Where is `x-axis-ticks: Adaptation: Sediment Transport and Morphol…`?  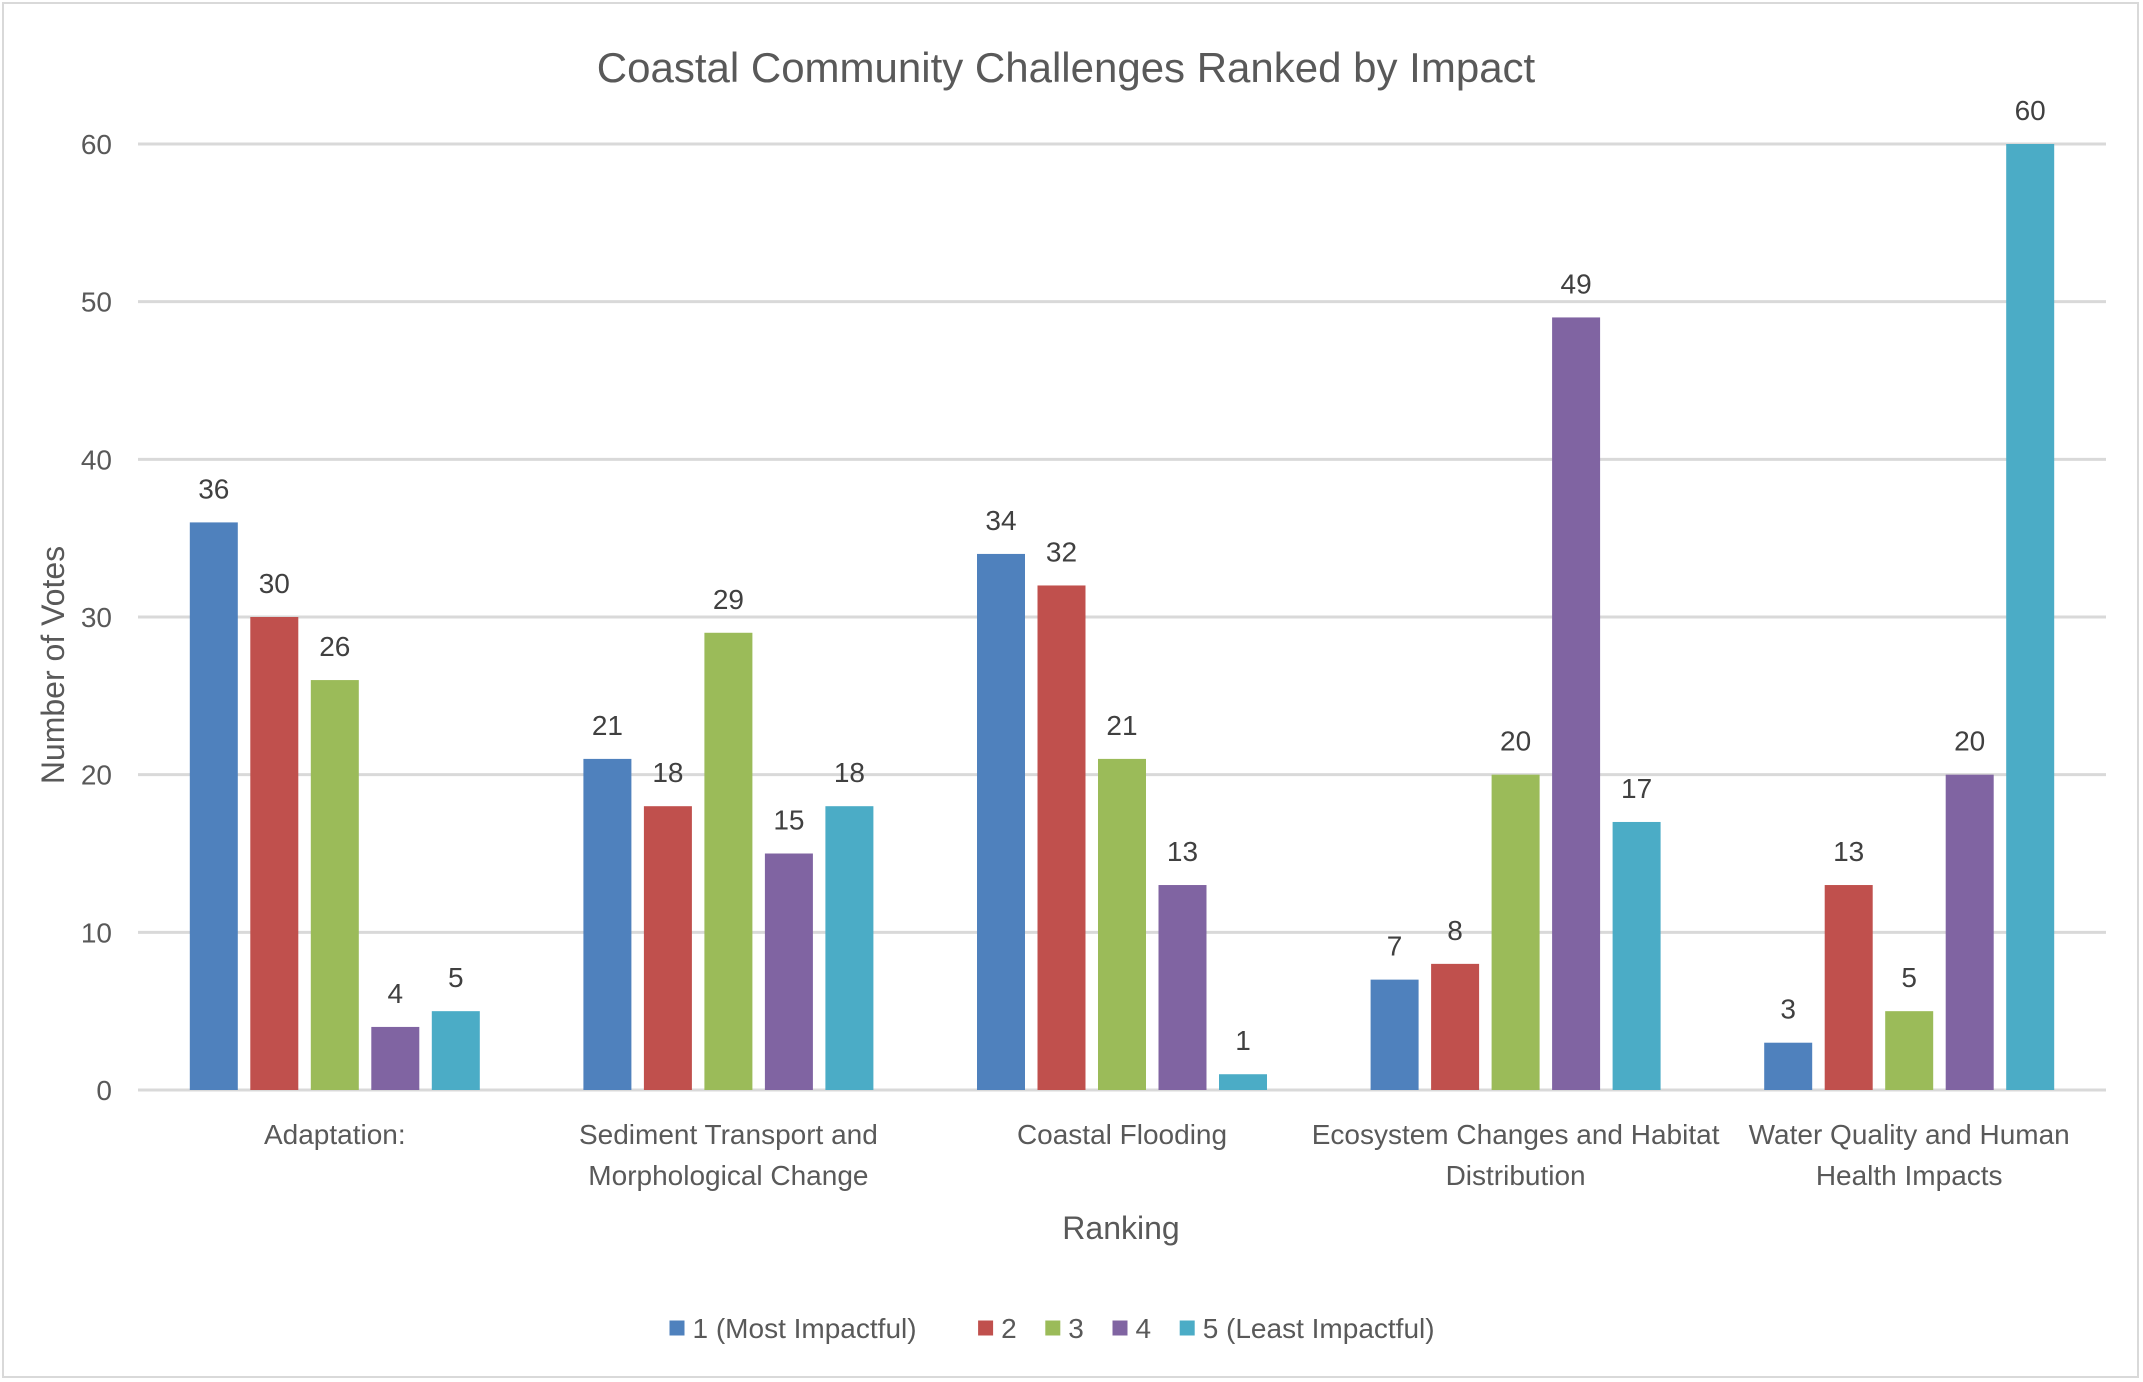 x-axis-ticks: Adaptation: Sediment Transport and Morphol… is located at coordinates (1167, 1155).